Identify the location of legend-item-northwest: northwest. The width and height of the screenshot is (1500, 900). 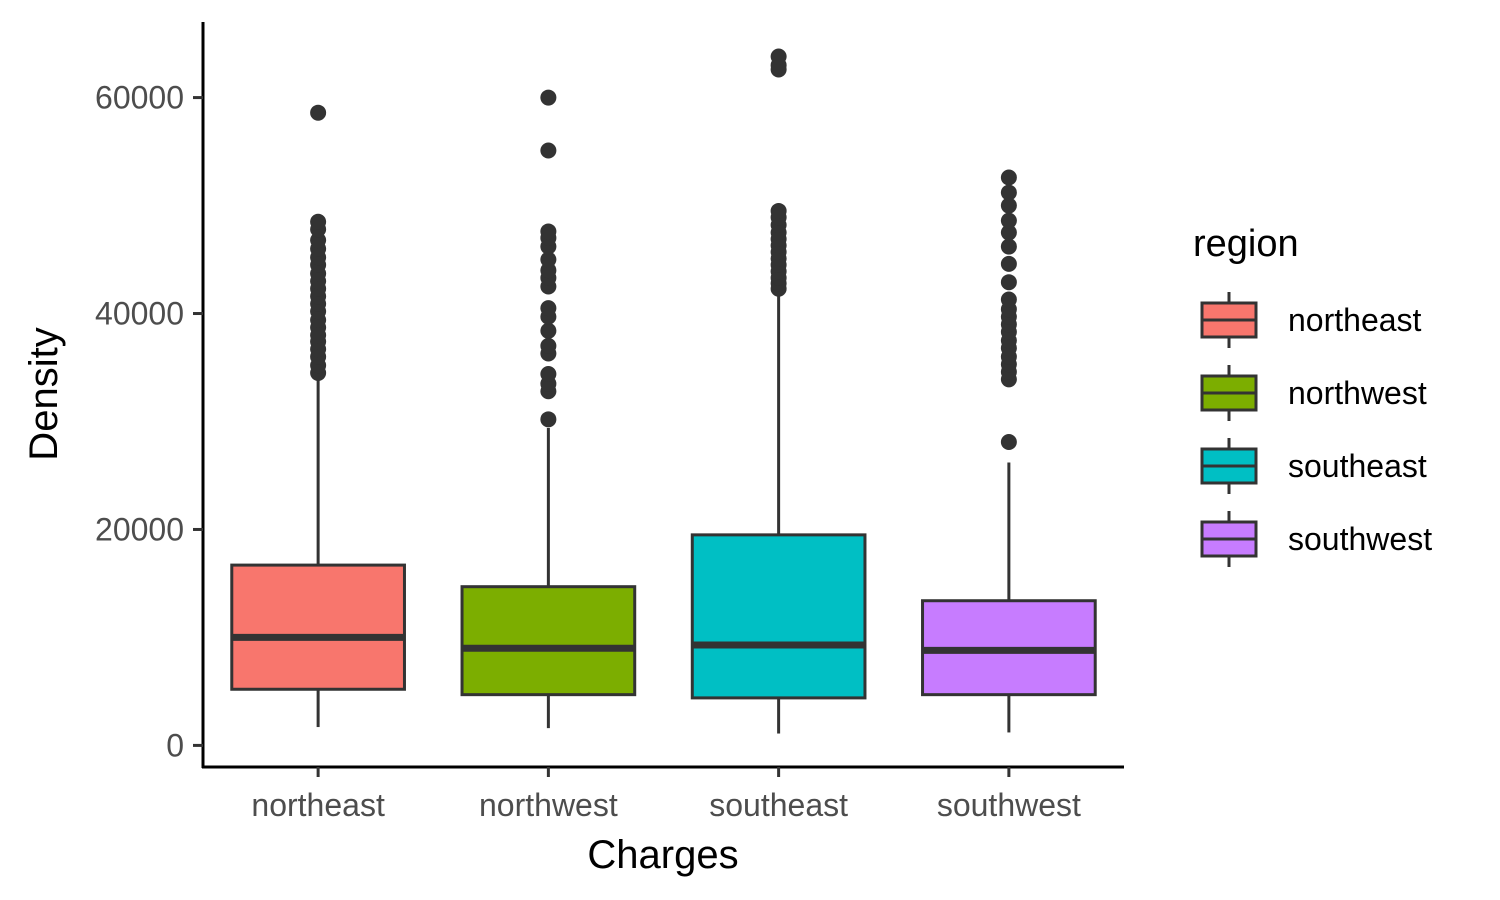
(1313, 393).